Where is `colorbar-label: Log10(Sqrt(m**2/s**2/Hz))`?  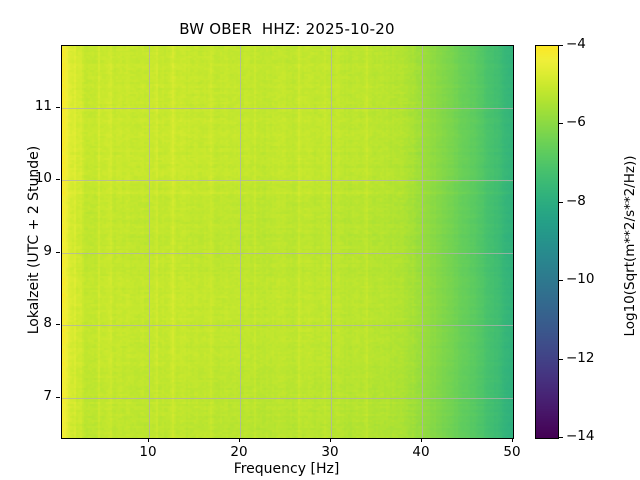
colorbar-label: Log10(Sqrt(m**2/s**2/Hz)) is located at coordinates (630, 246).